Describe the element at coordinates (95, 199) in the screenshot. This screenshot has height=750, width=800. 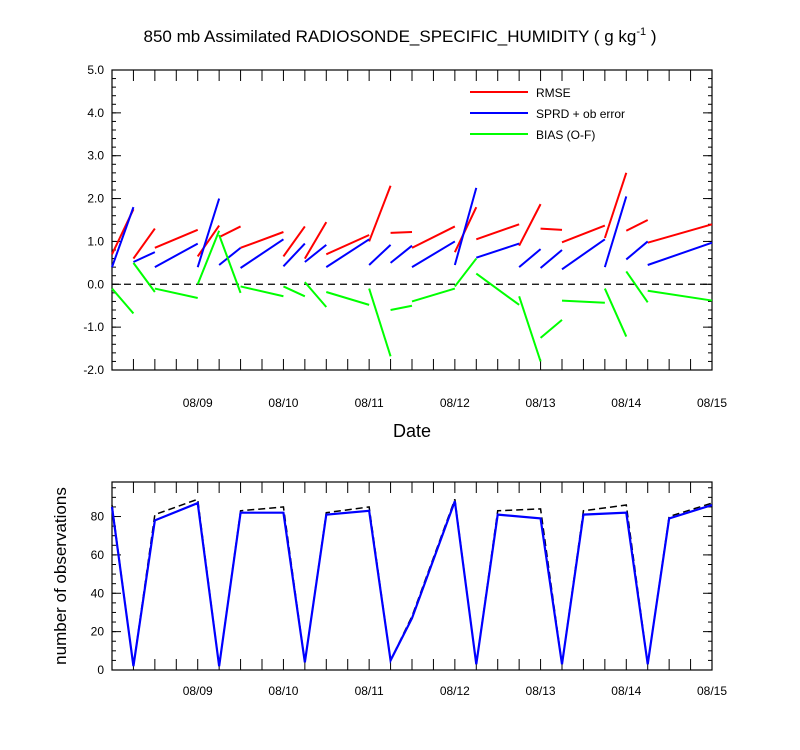
I see `y-tick-label: 2.0` at that location.